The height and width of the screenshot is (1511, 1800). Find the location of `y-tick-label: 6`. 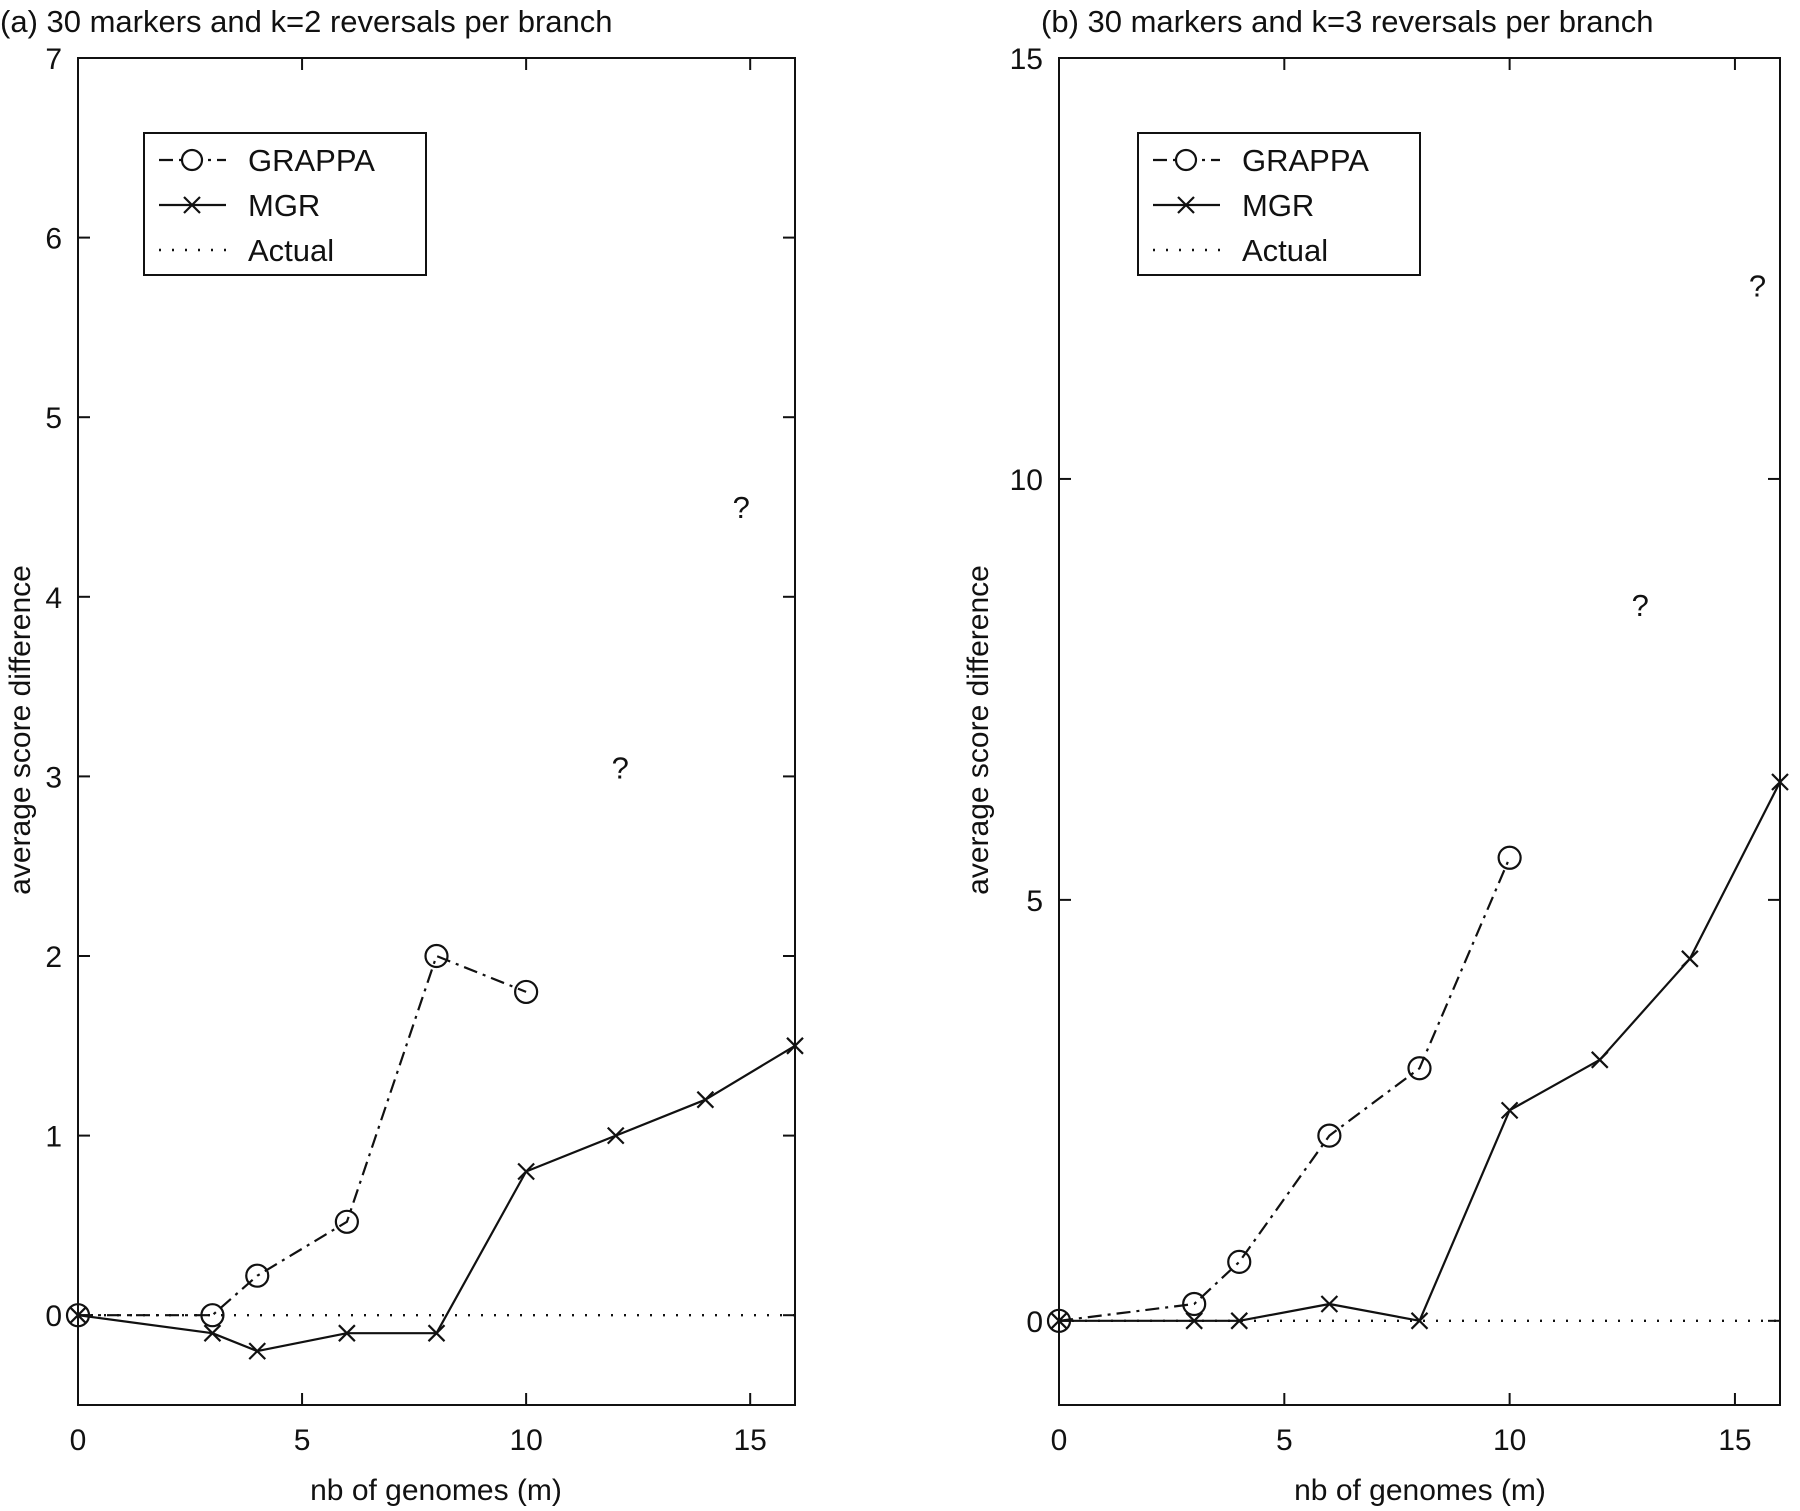

y-tick-label: 6 is located at coordinates (53, 239).